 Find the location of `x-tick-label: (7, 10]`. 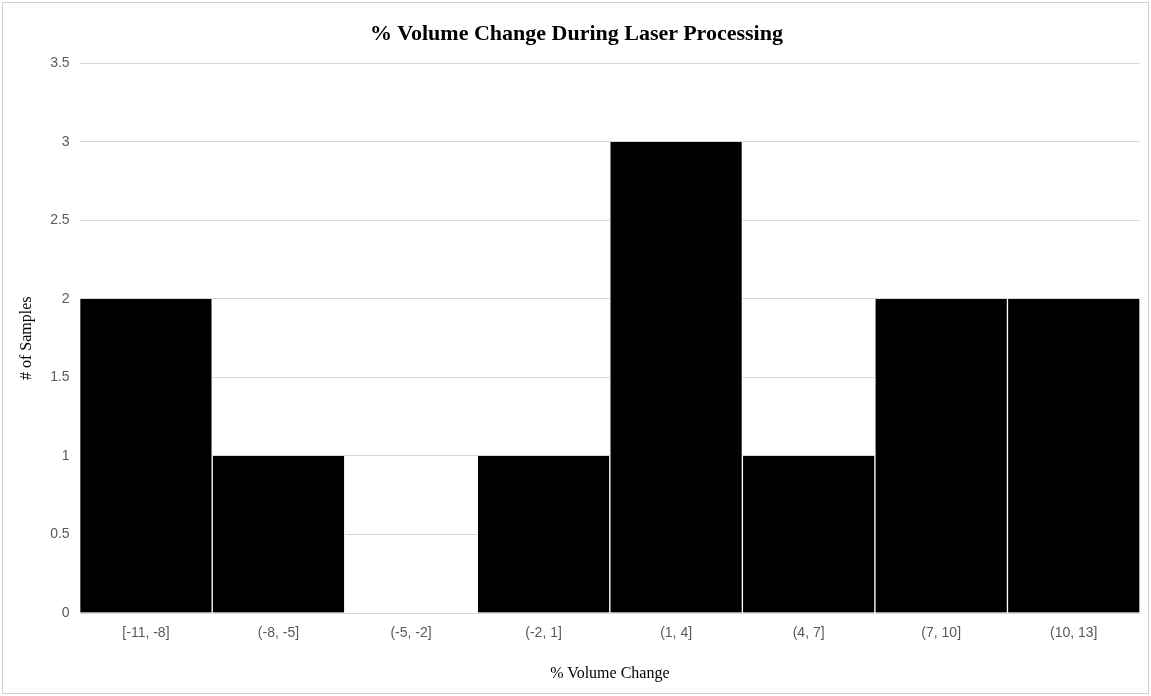

x-tick-label: (7, 10] is located at coordinates (941, 632).